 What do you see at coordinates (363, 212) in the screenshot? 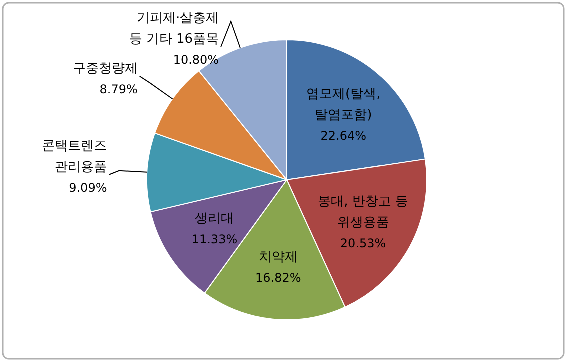
I see `slice-label: 봉대, 반창고 등 위생용품` at bounding box center [363, 212].